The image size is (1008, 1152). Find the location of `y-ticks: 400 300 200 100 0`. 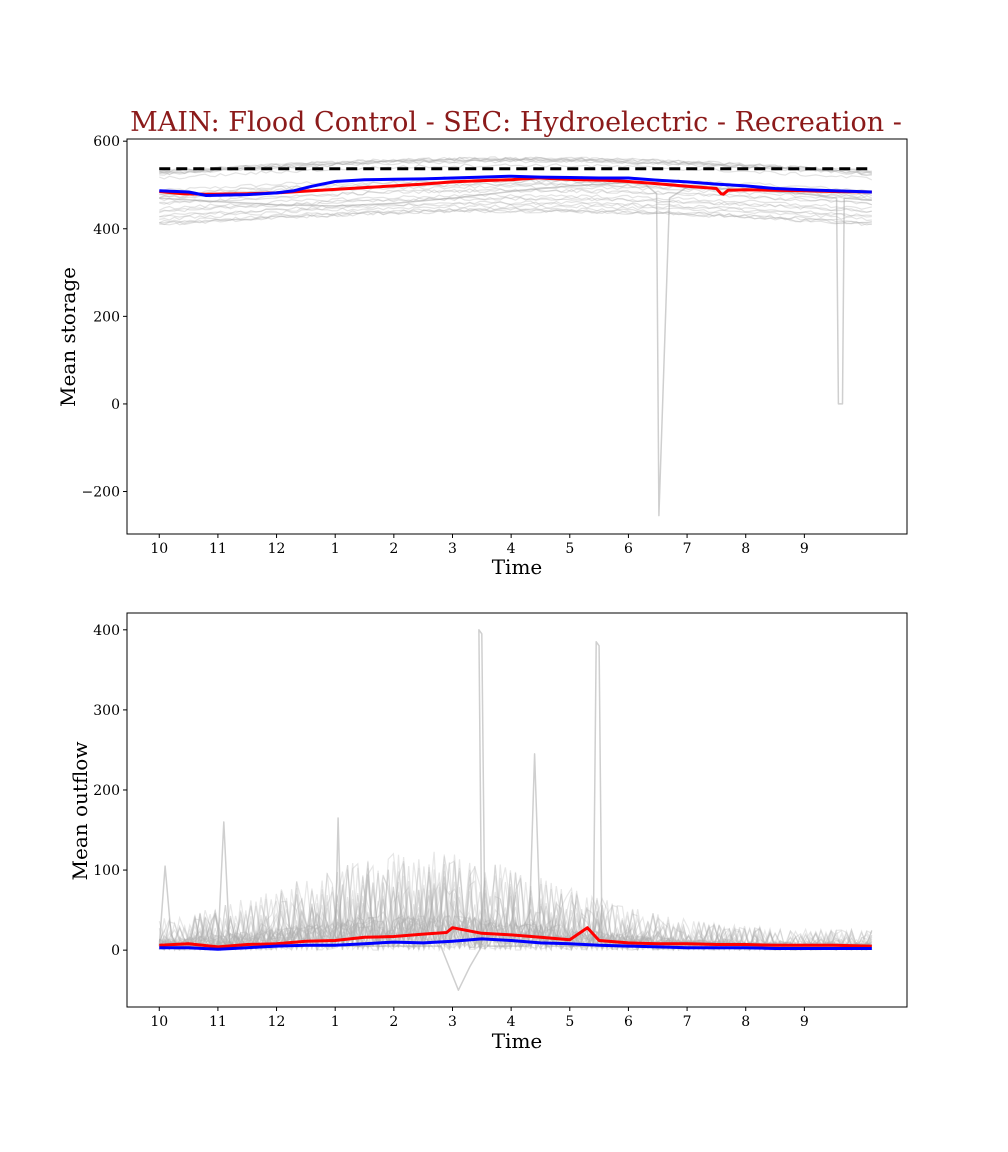

y-ticks: 400 300 200 100 0 is located at coordinates (110, 791).